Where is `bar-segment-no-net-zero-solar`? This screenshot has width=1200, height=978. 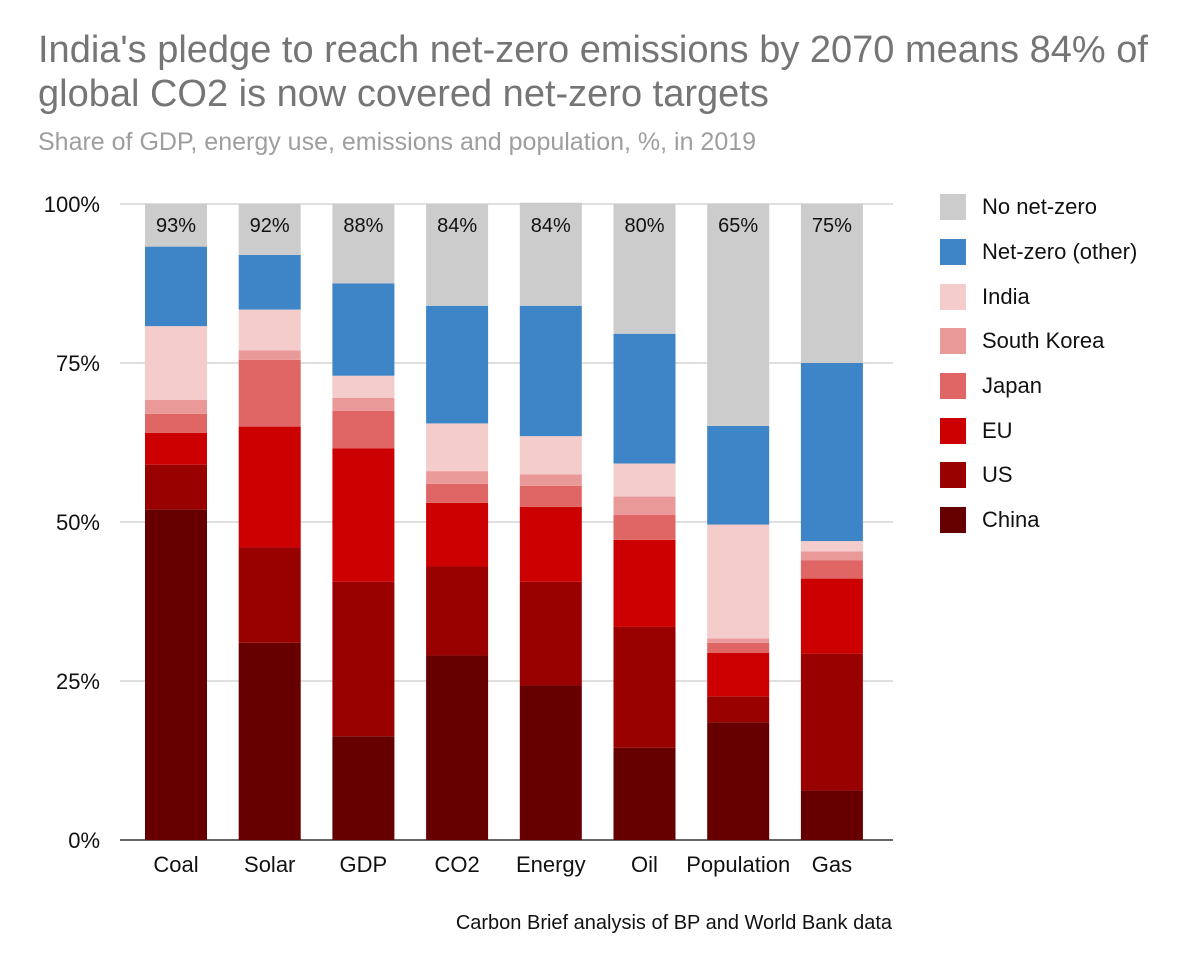 bar-segment-no-net-zero-solar is located at coordinates (269, 229).